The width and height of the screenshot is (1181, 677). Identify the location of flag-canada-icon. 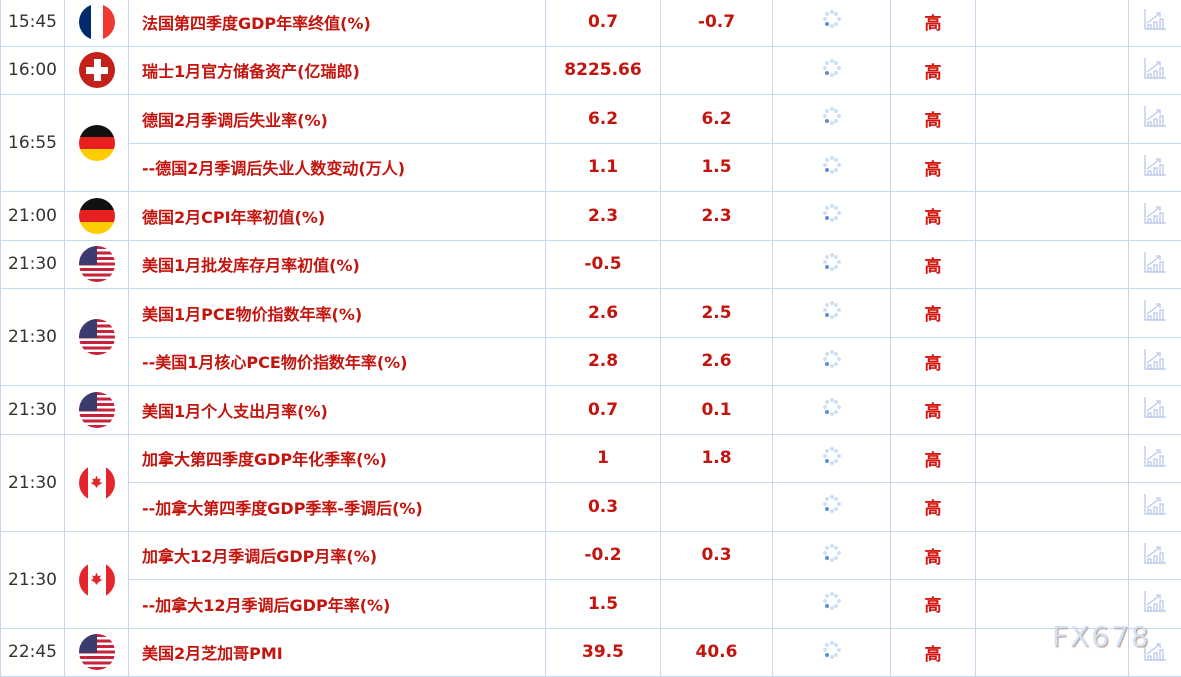
(97, 483).